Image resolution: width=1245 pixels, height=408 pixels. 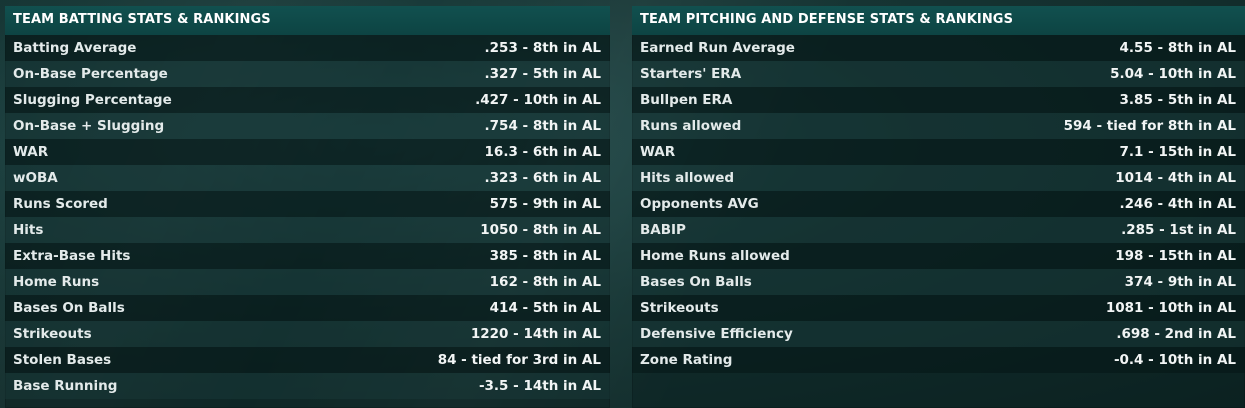 I want to click on batting-stat-label: Slugging Percentage, so click(x=92, y=100).